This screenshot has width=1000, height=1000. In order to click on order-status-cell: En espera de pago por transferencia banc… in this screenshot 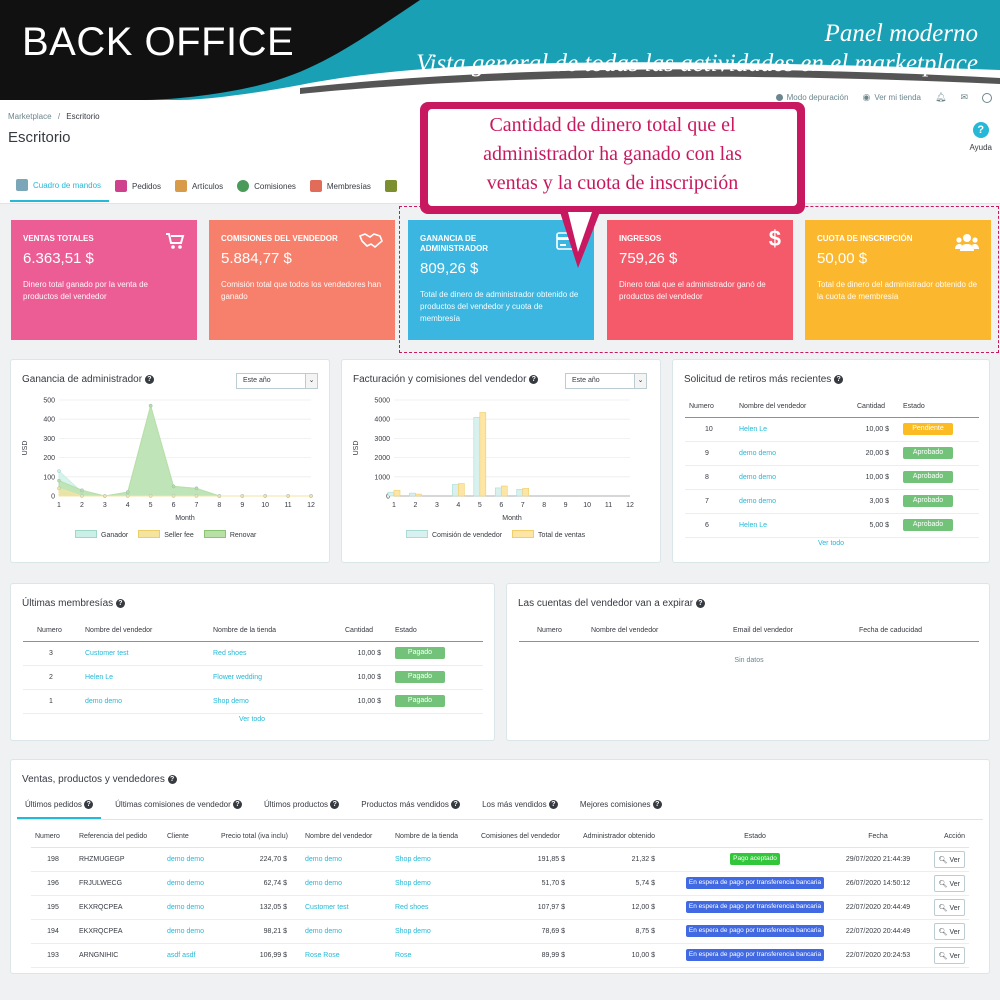, I will do `click(755, 955)`.